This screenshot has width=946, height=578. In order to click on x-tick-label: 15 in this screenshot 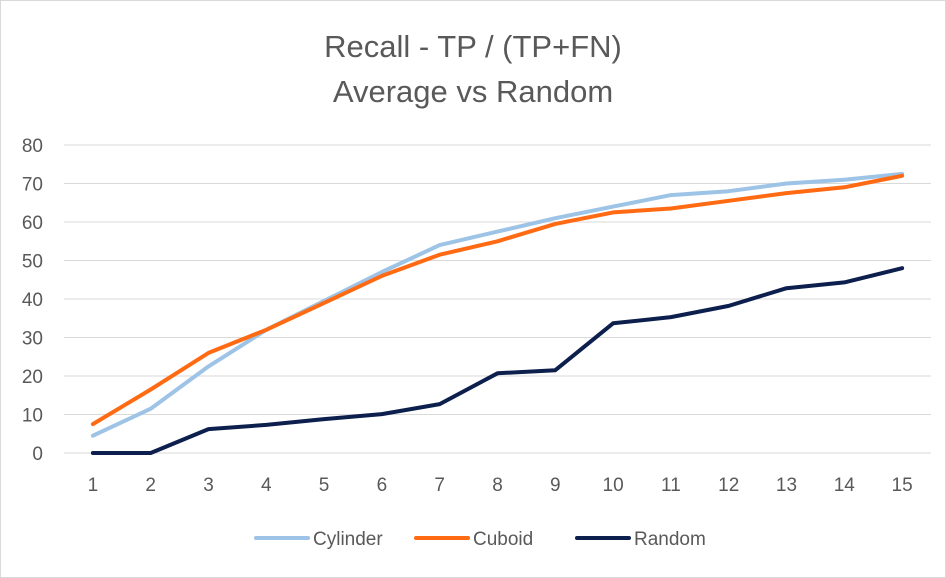, I will do `click(902, 485)`.